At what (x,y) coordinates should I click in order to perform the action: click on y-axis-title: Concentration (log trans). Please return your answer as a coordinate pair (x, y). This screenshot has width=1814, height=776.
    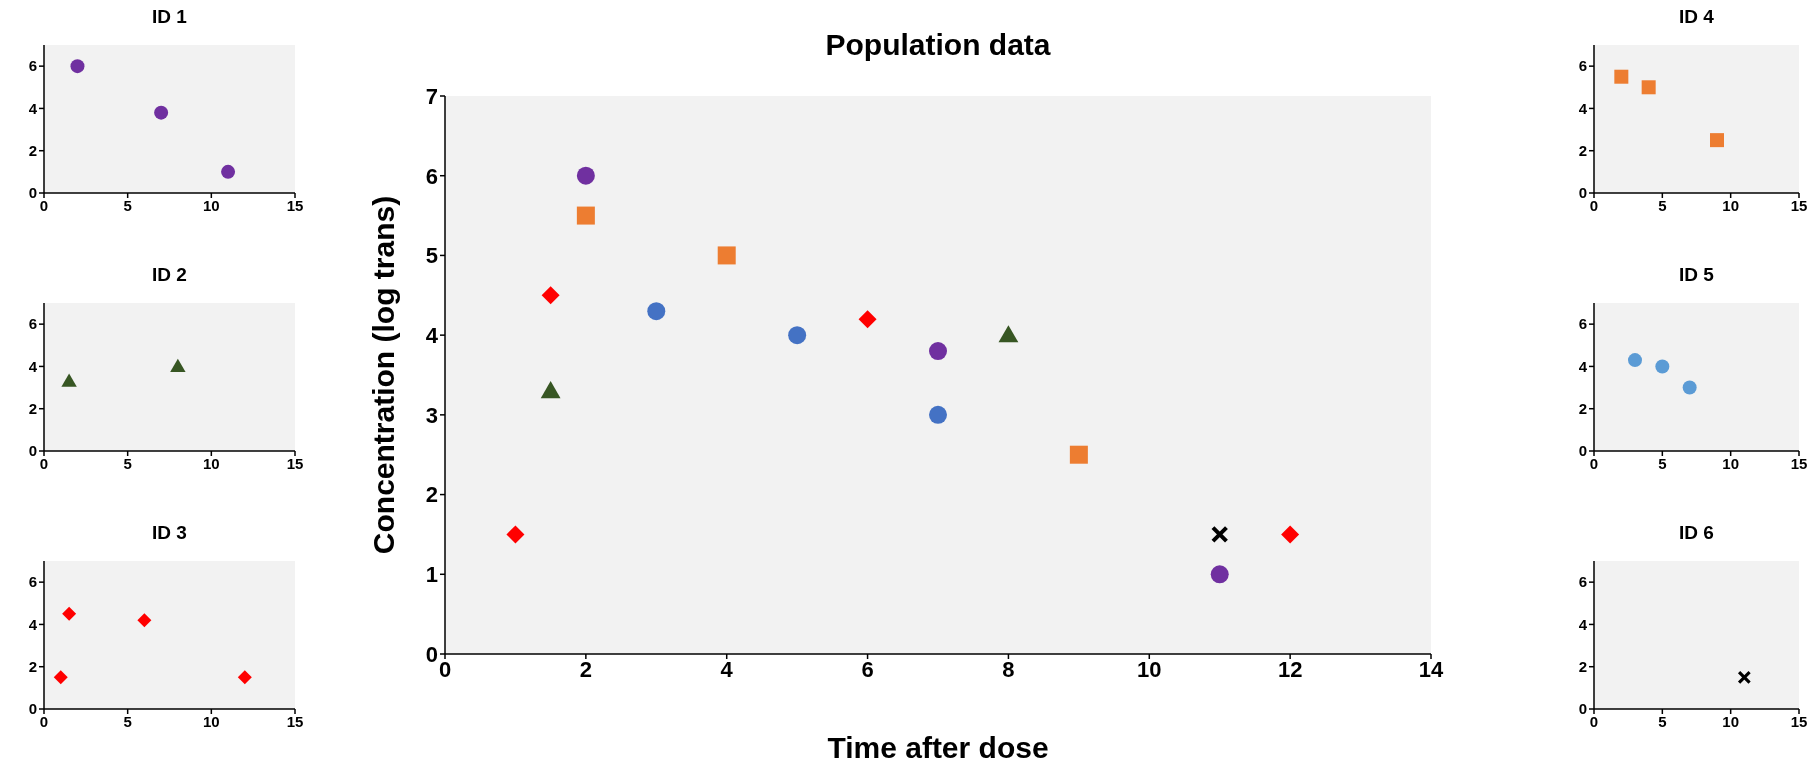
    Looking at the image, I should click on (383, 375).